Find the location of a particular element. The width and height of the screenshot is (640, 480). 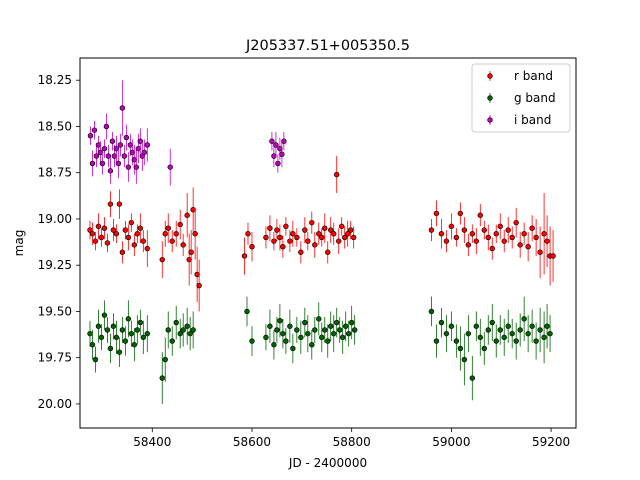

y-tick-label: 19.25 is located at coordinates (55, 265).